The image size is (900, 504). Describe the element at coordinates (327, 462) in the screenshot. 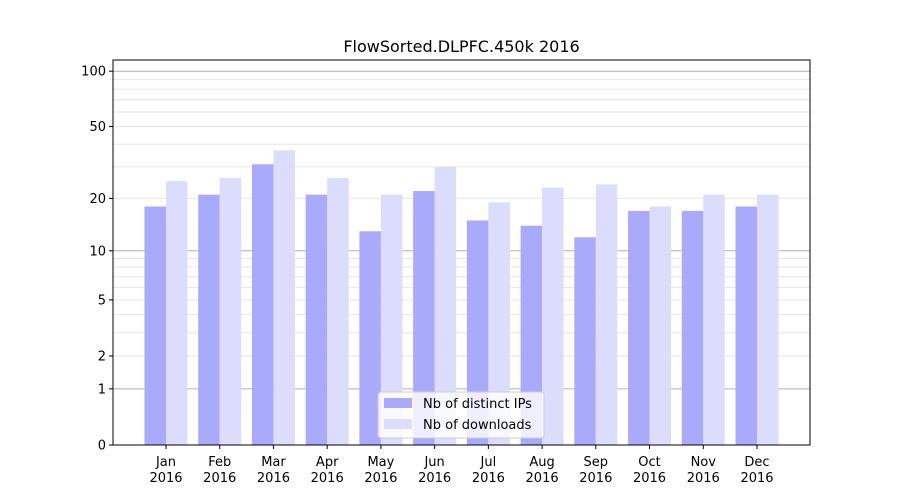

I see `x-tick-label-month: Apr` at that location.